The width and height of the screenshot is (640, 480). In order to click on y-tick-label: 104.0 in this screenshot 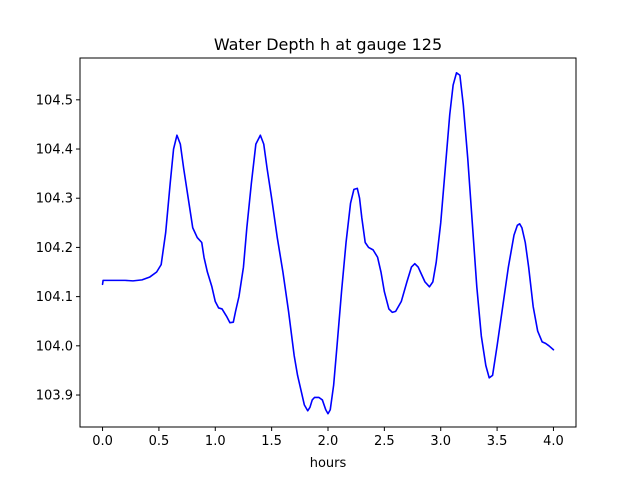, I will do `click(54, 346)`.